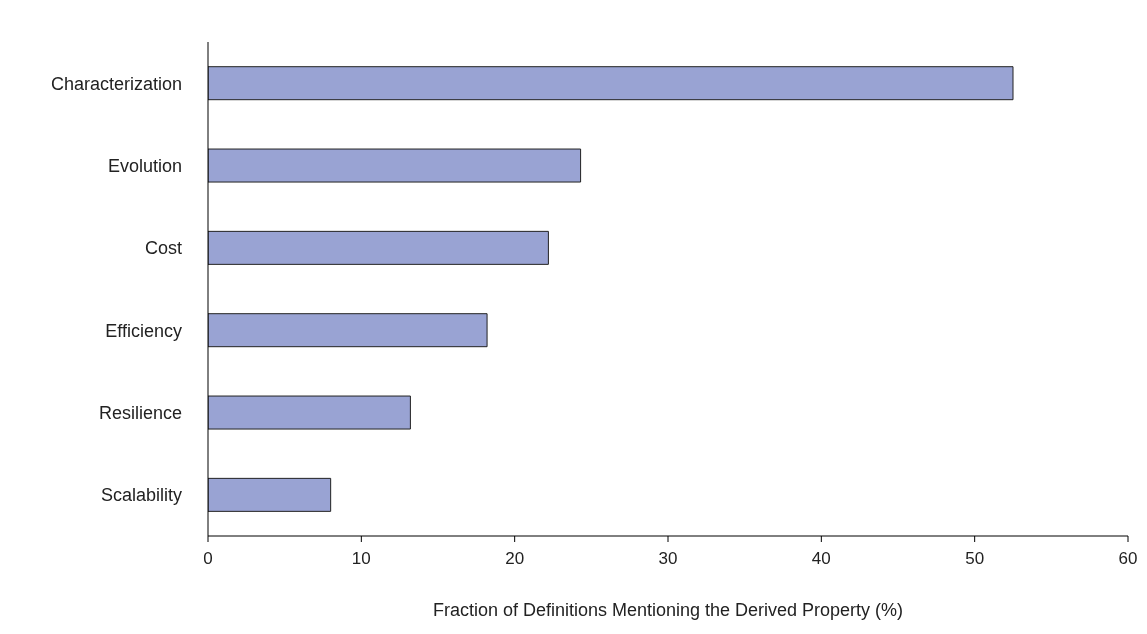 The image size is (1147, 634). I want to click on x-tick-label: 10, so click(361, 559).